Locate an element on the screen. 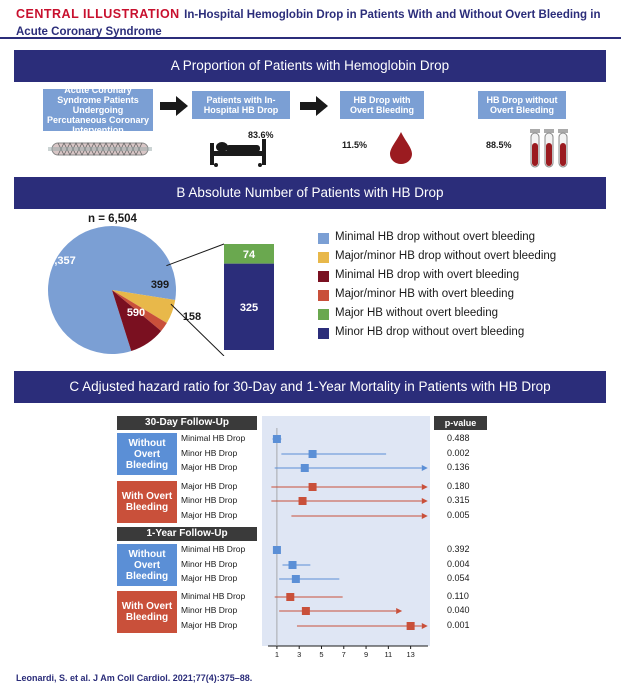 Image resolution: width=621 pixels, height=693 pixels. bleeding-pct: 11.5% is located at coordinates (355, 145).